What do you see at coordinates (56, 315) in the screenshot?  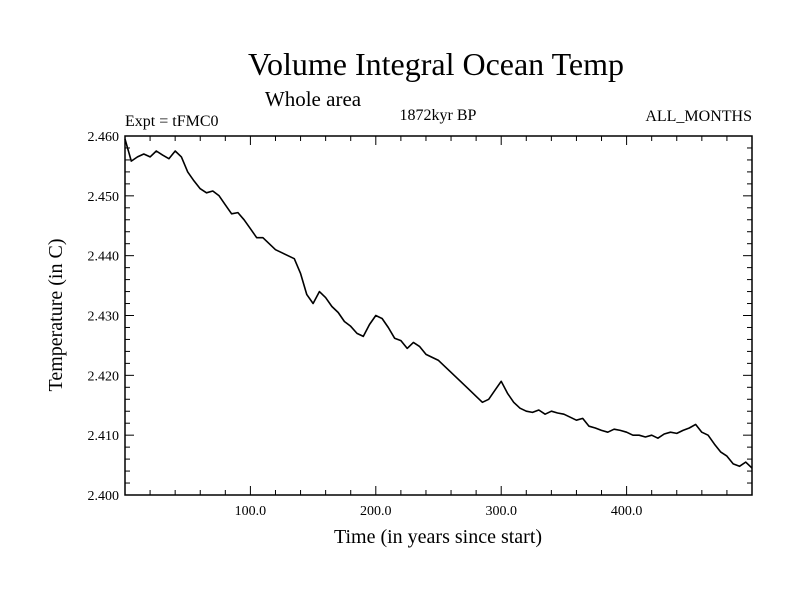 I see `y-axis-label: Temperature (in C)` at bounding box center [56, 315].